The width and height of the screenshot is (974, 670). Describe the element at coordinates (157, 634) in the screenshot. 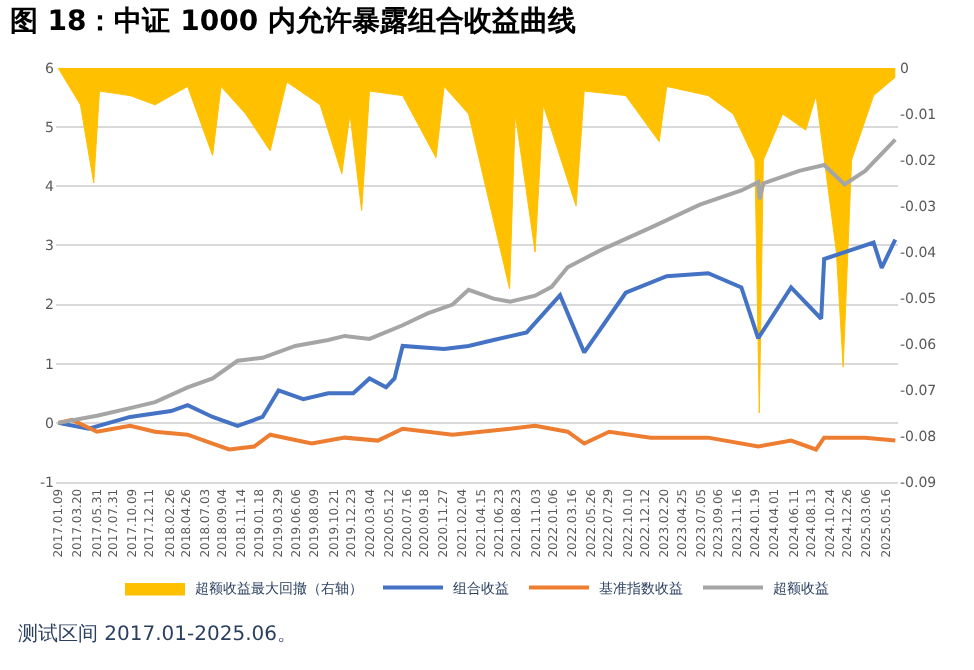

I see `text: 测试区间 2017.01-2025.06。` at that location.